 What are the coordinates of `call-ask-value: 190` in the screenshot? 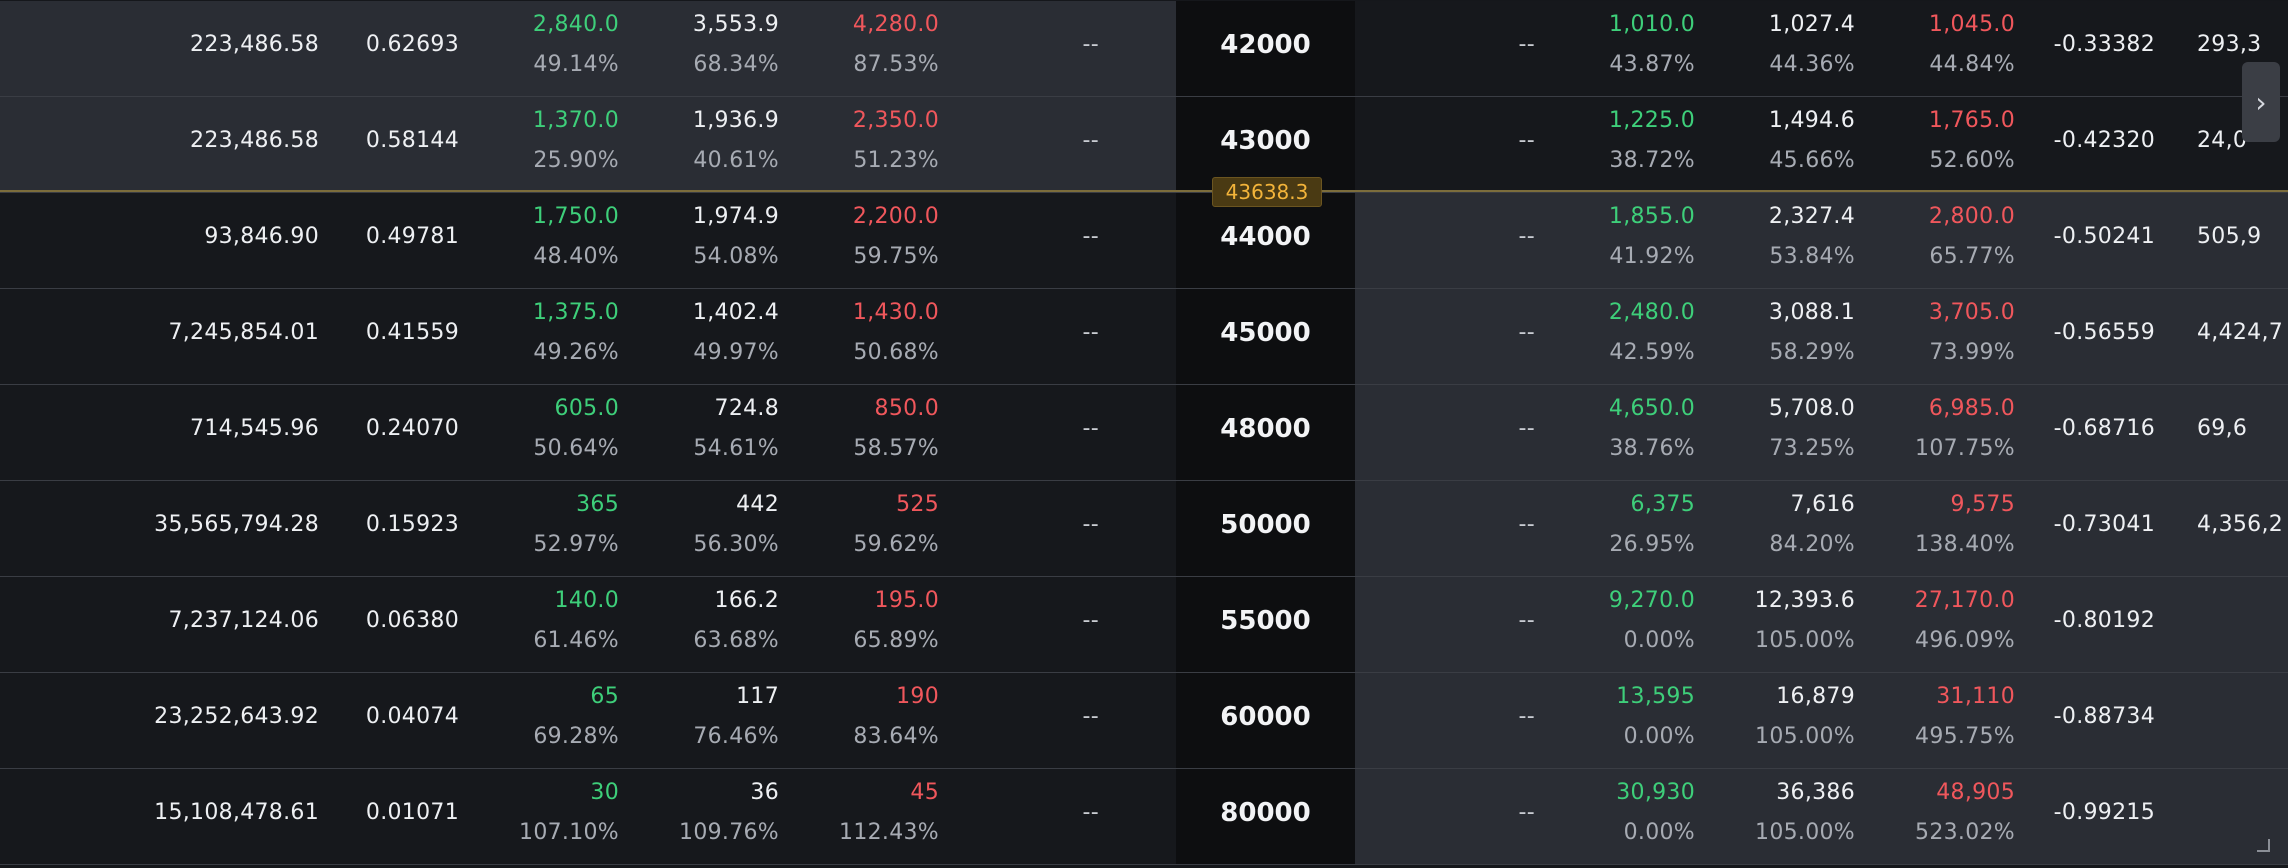 It's located at (917, 696).